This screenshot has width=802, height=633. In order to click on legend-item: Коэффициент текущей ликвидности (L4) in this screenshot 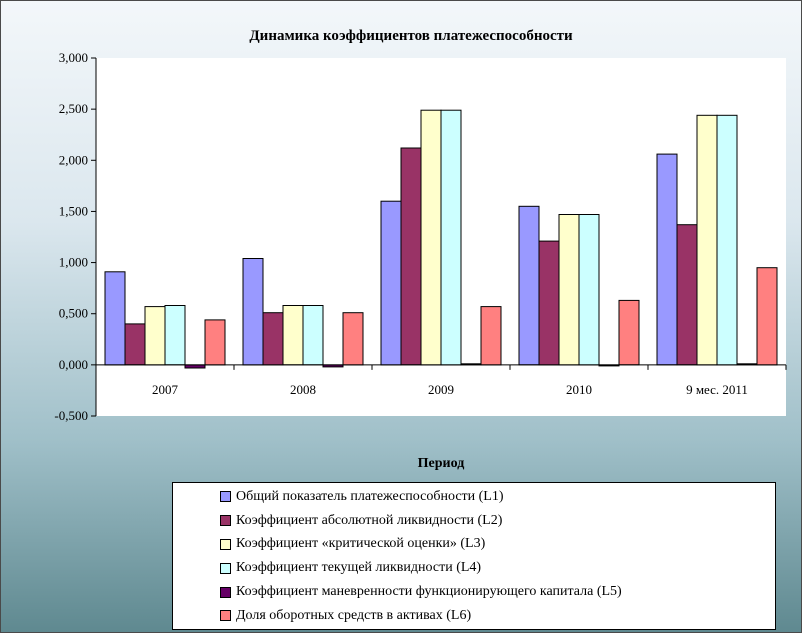, I will do `click(497, 568)`.